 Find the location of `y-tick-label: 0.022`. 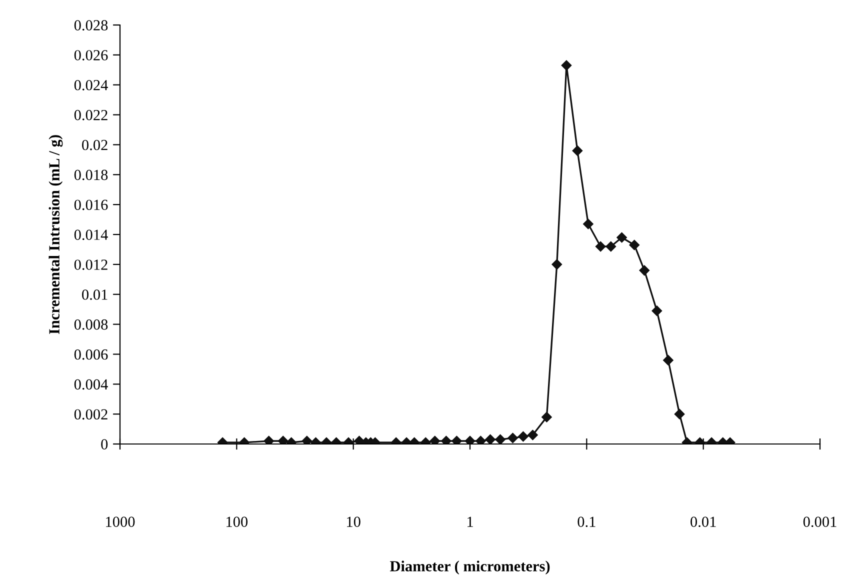

y-tick-label: 0.022 is located at coordinates (91, 115).